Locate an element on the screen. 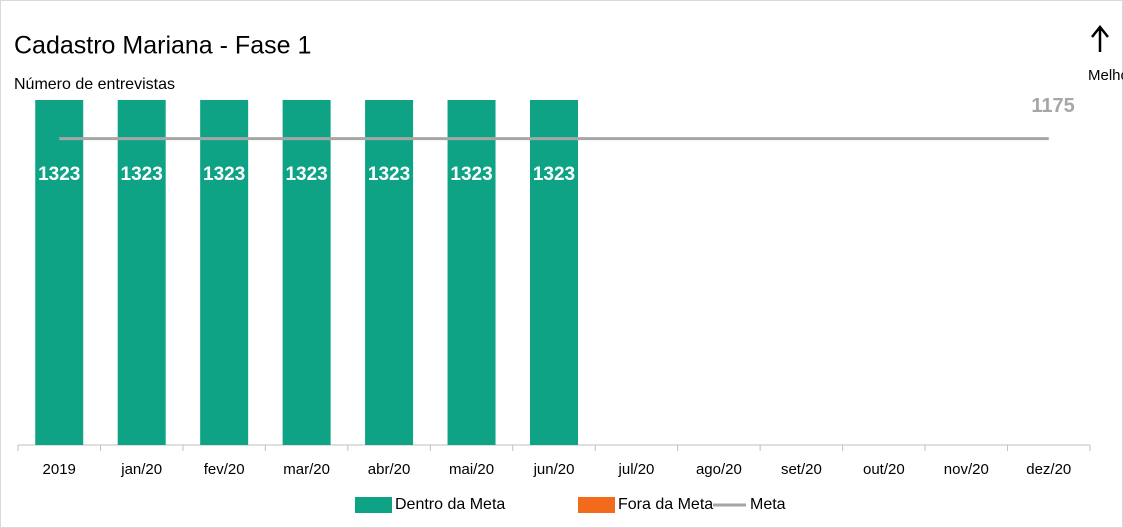 The image size is (1123, 528). legend-label: Fora da Meta is located at coordinates (665, 504).